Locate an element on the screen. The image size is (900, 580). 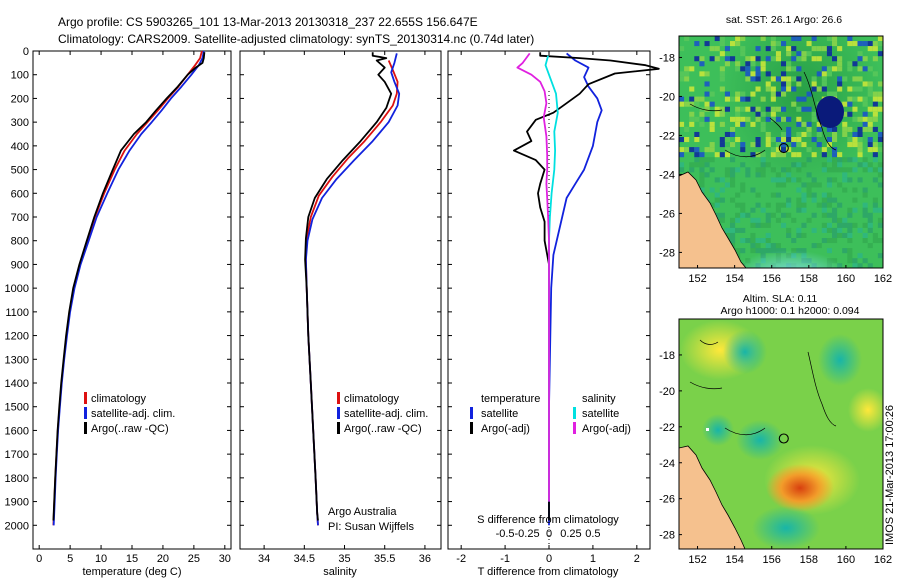
difference-top-axis-label: S difference from climatology is located at coordinates (548, 520).